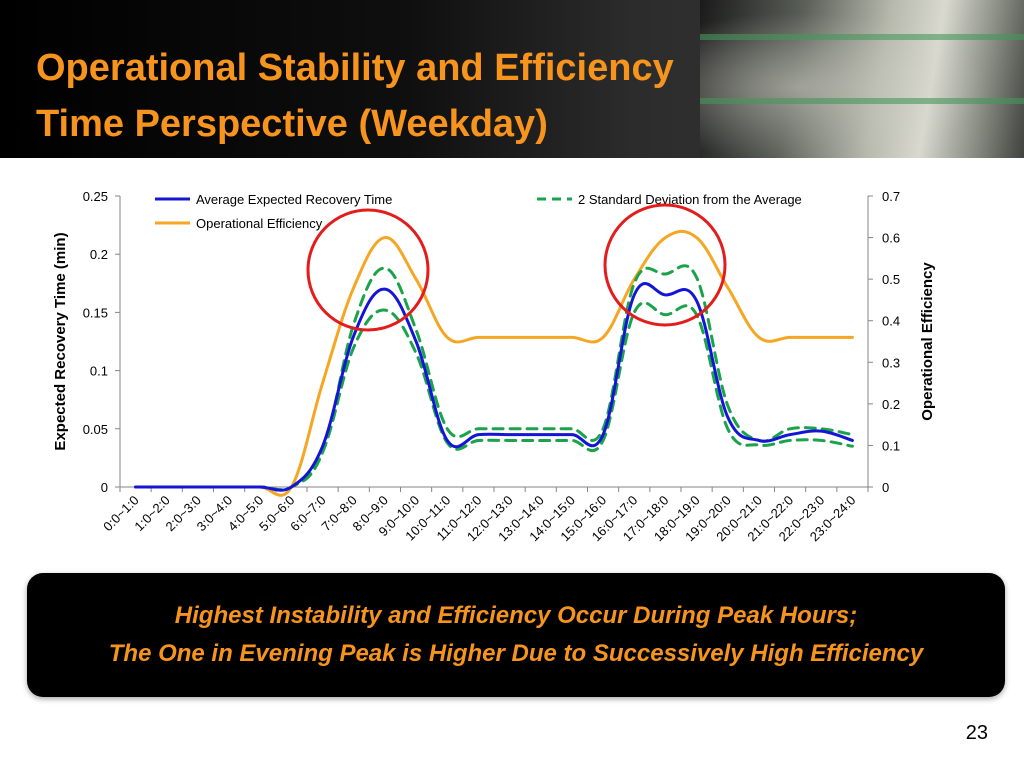 The image size is (1024, 768). Describe the element at coordinates (95, 429) in the screenshot. I see `left-y-tick-label: 0.05` at that location.